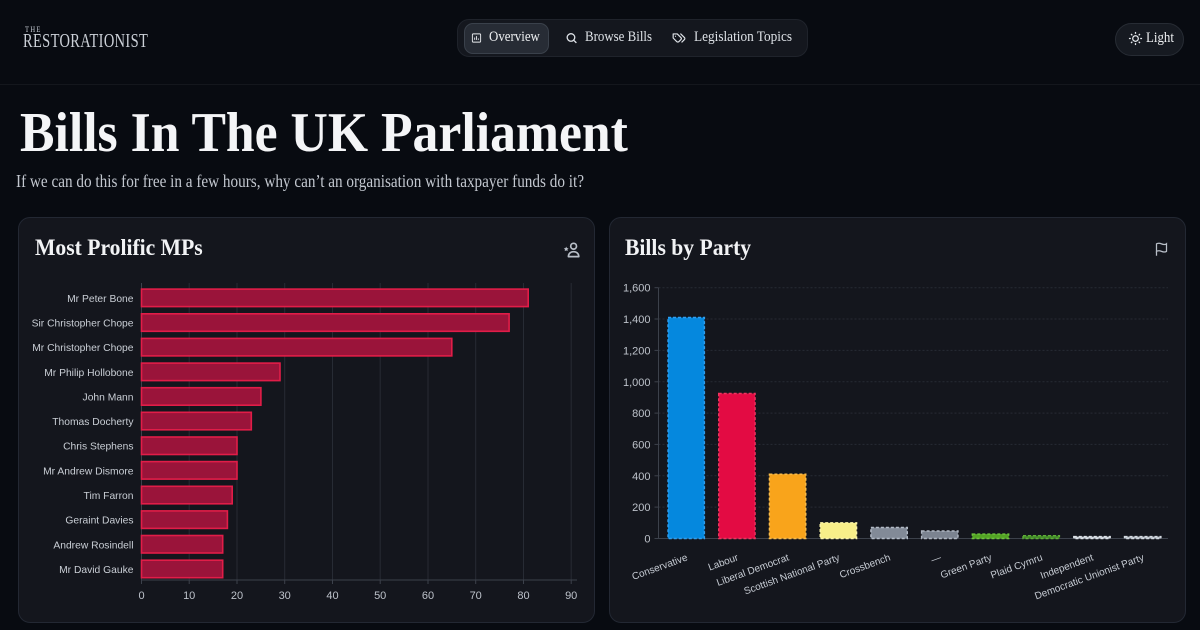 The width and height of the screenshot is (1200, 630). What do you see at coordinates (571, 596) in the screenshot?
I see `svg-text: 90` at bounding box center [571, 596].